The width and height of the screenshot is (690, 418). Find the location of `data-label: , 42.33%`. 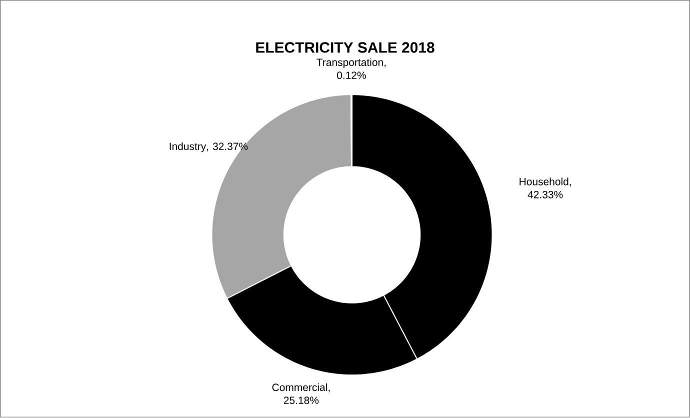

data-label: , 42.33% is located at coordinates (549, 191).